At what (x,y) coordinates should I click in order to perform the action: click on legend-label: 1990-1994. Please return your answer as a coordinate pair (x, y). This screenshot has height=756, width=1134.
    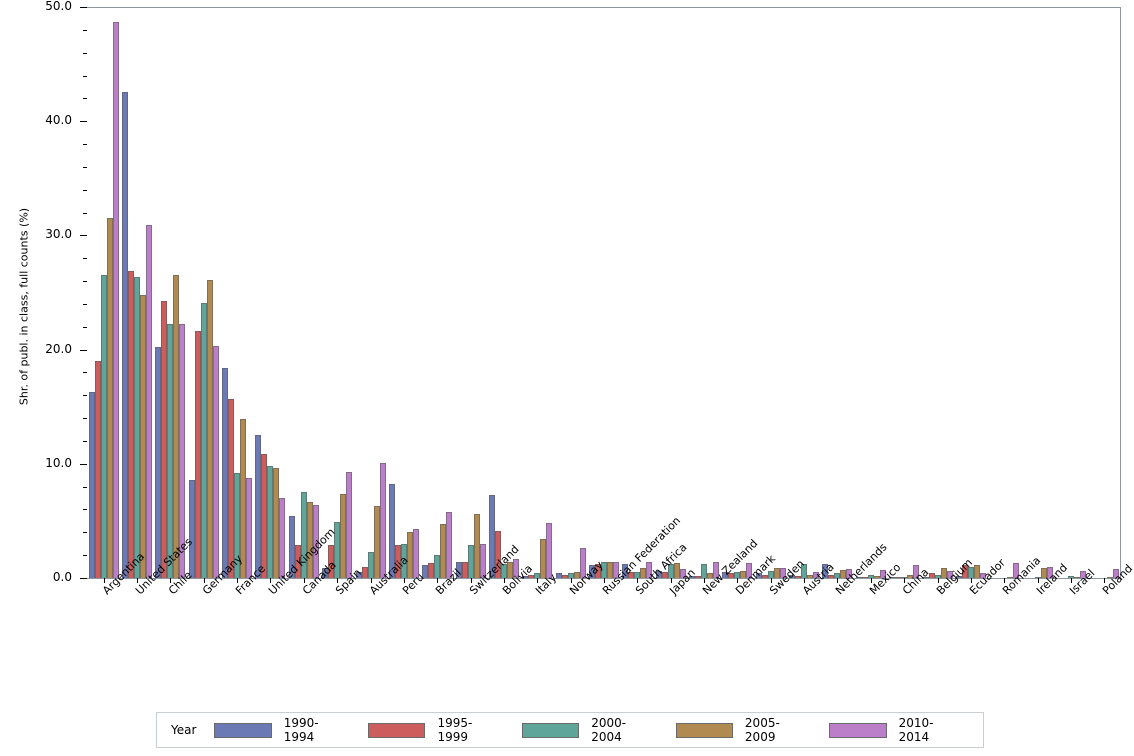
    Looking at the image, I should click on (301, 730).